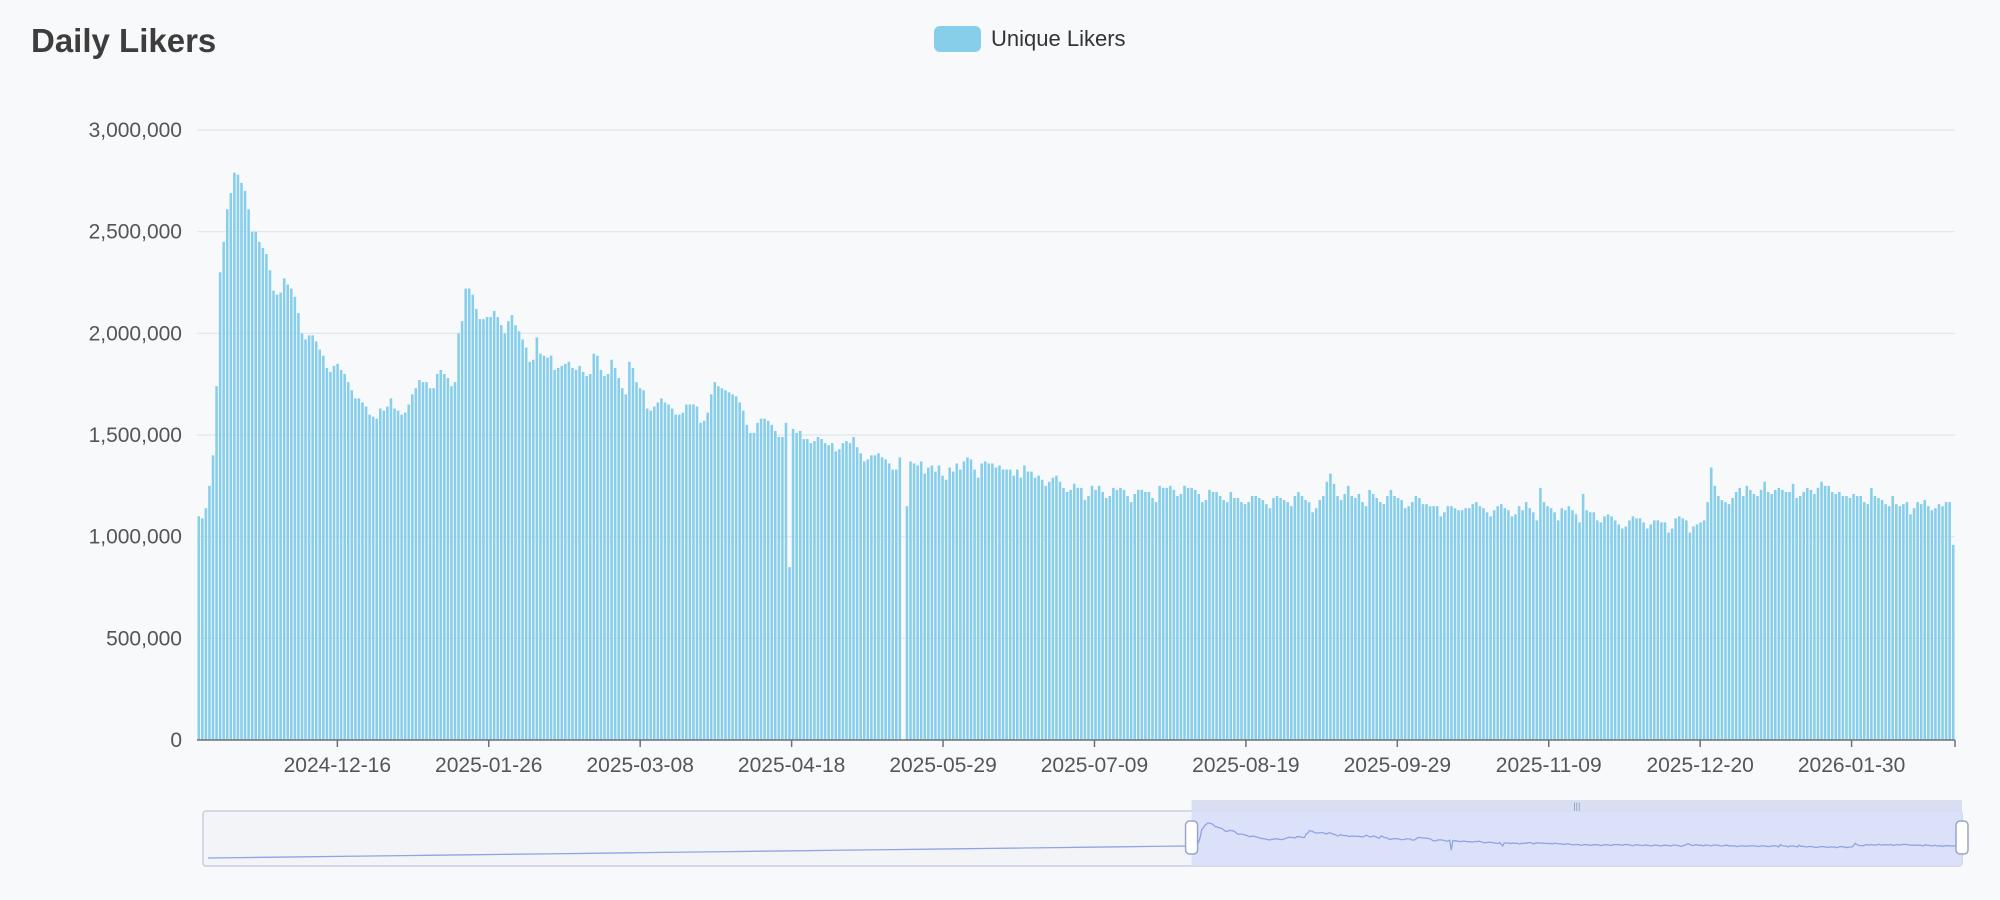 The width and height of the screenshot is (2000, 900). I want to click on zoom-end-handle, so click(1962, 837).